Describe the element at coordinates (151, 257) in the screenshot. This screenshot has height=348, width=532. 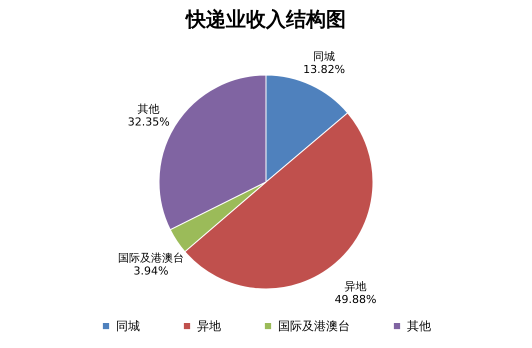
I see `slice-label: 国际及港澳台` at that location.